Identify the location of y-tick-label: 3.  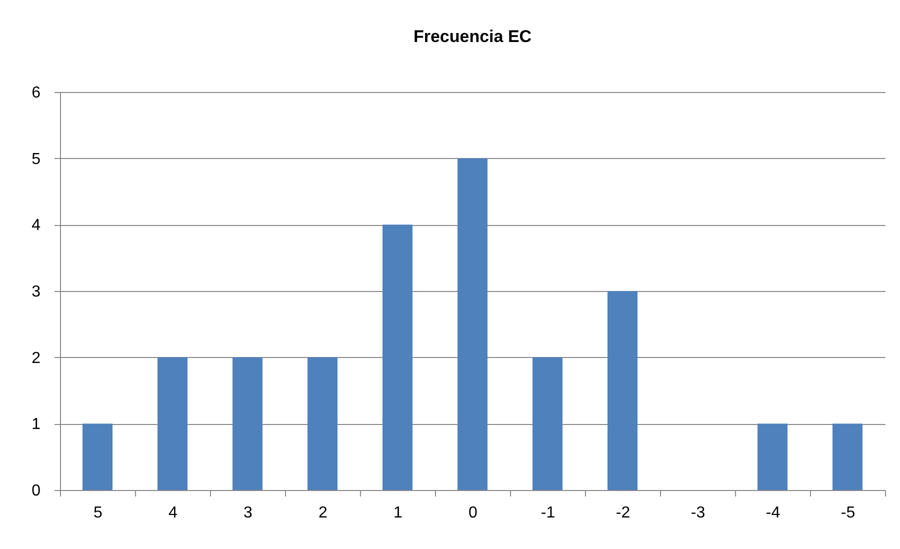
(36, 292).